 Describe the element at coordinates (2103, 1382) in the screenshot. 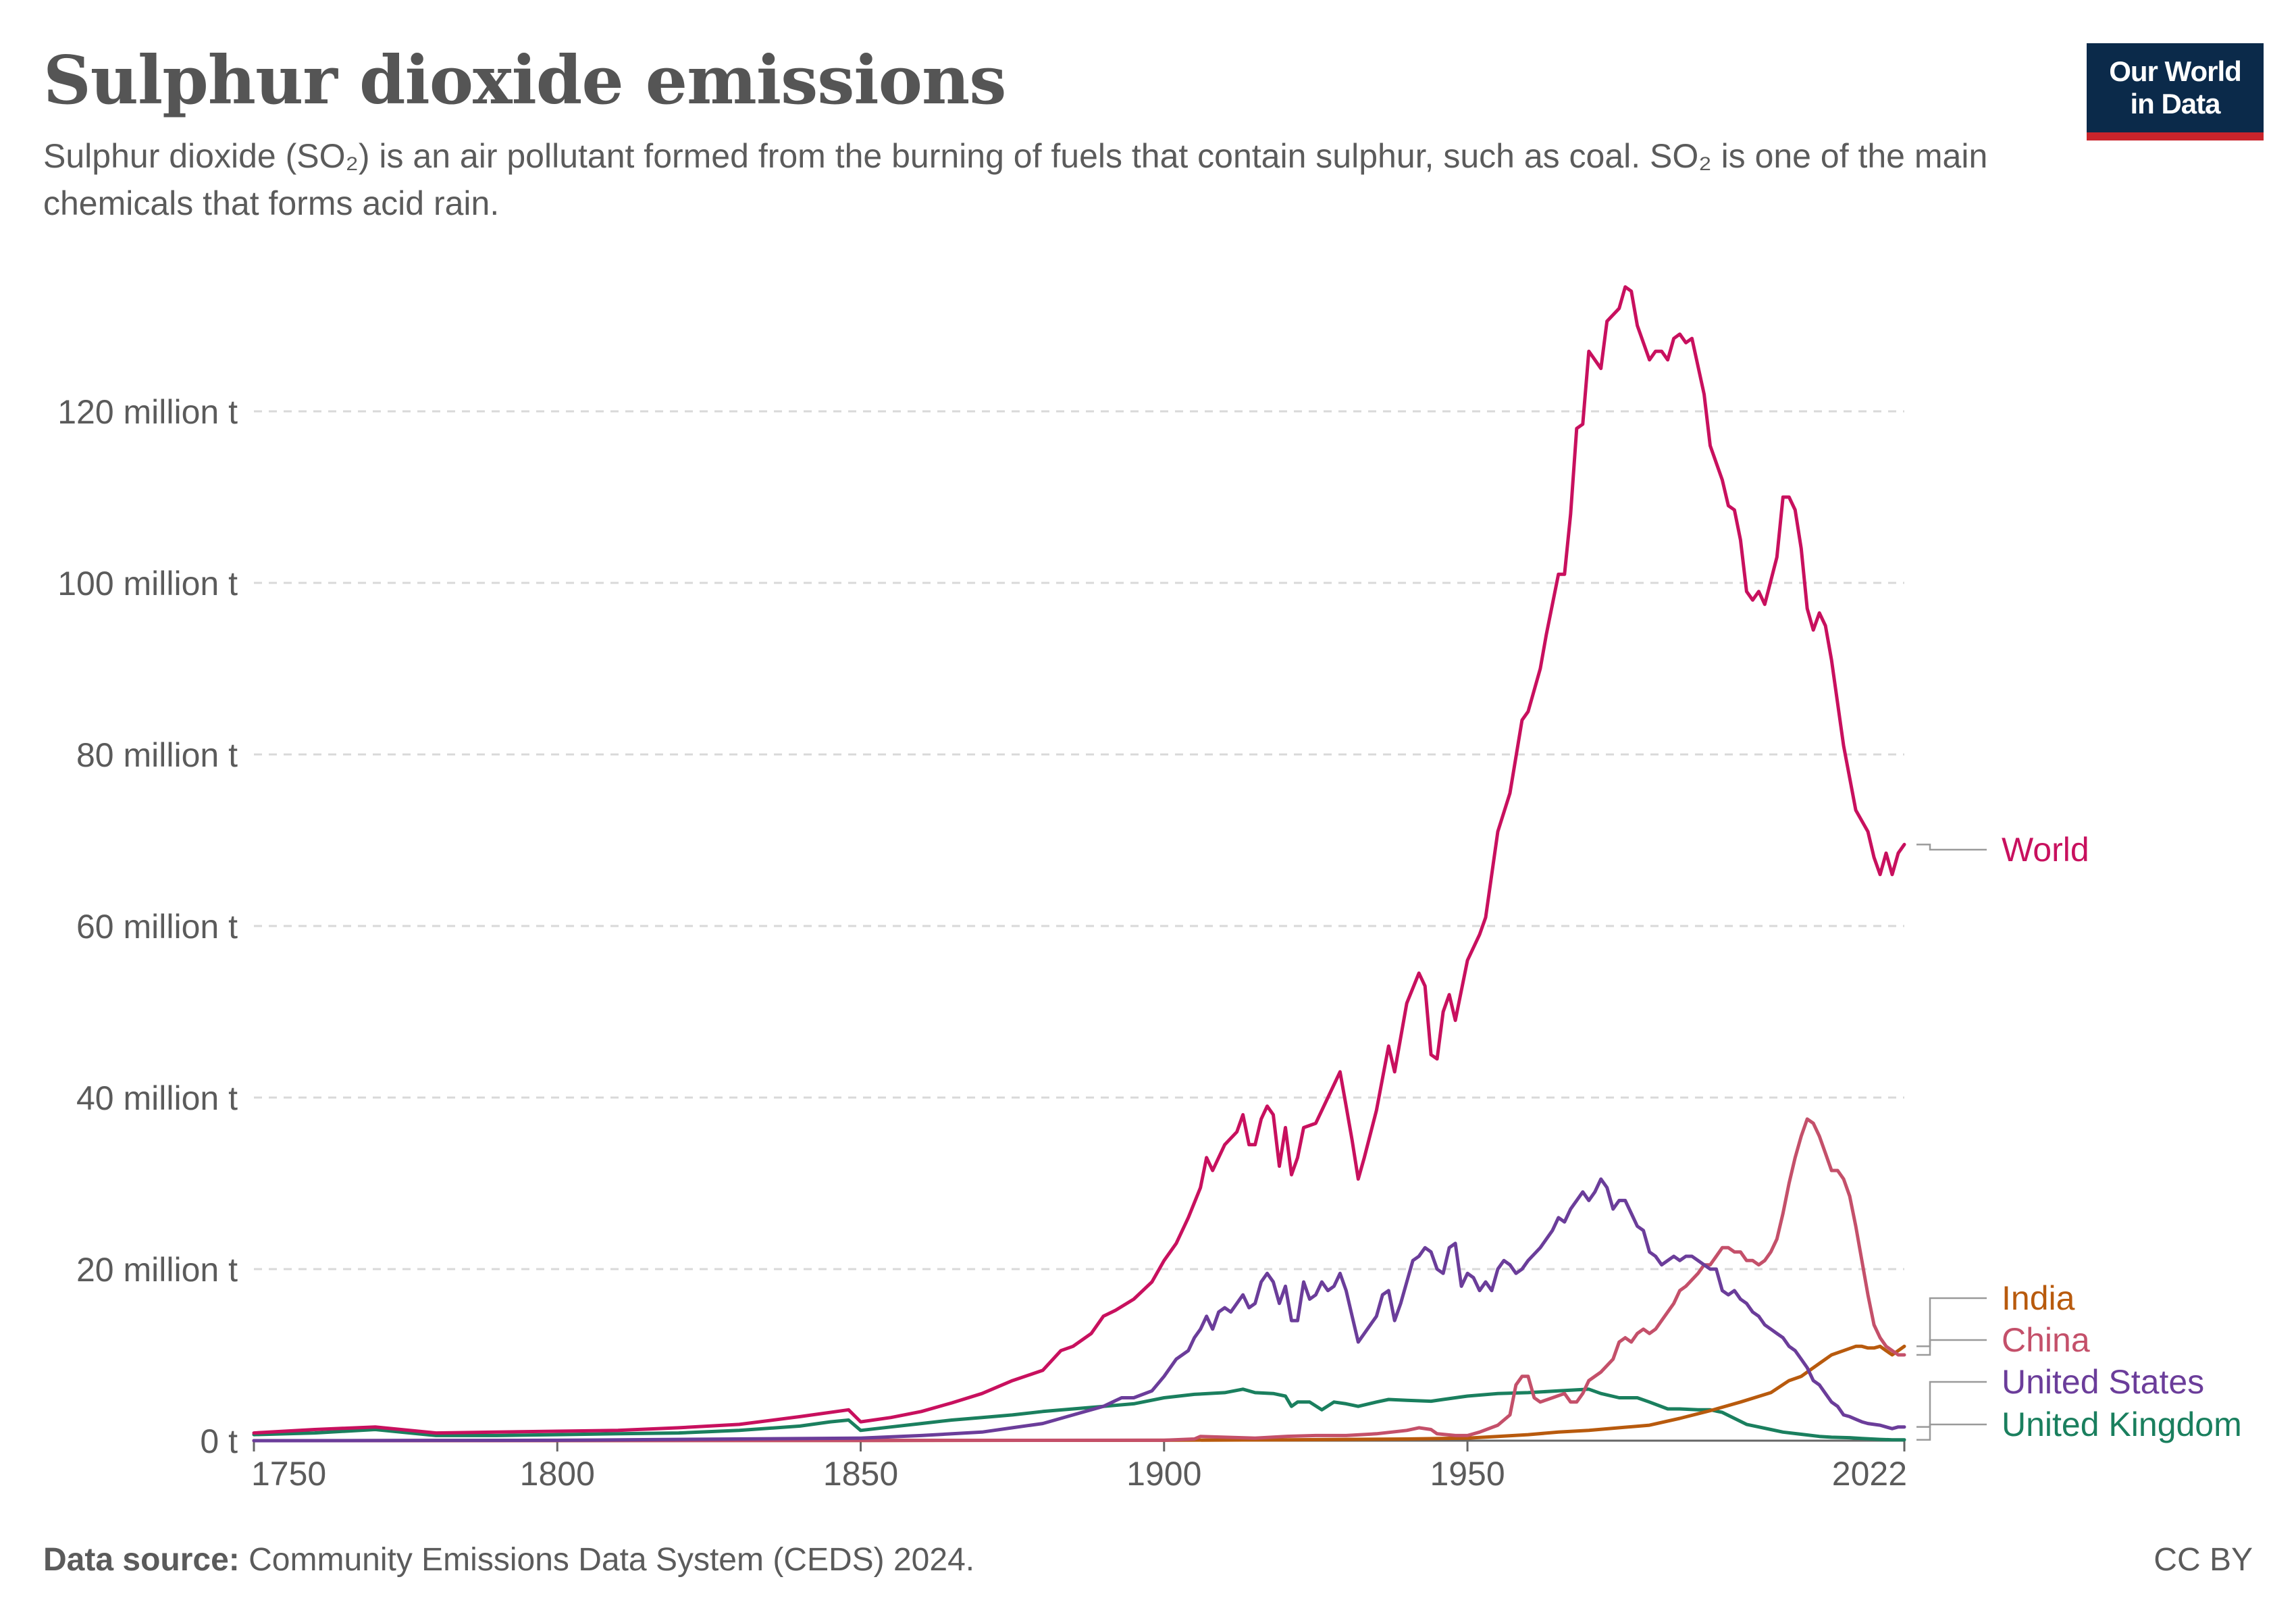

I see `series-label-united-states: United States` at that location.